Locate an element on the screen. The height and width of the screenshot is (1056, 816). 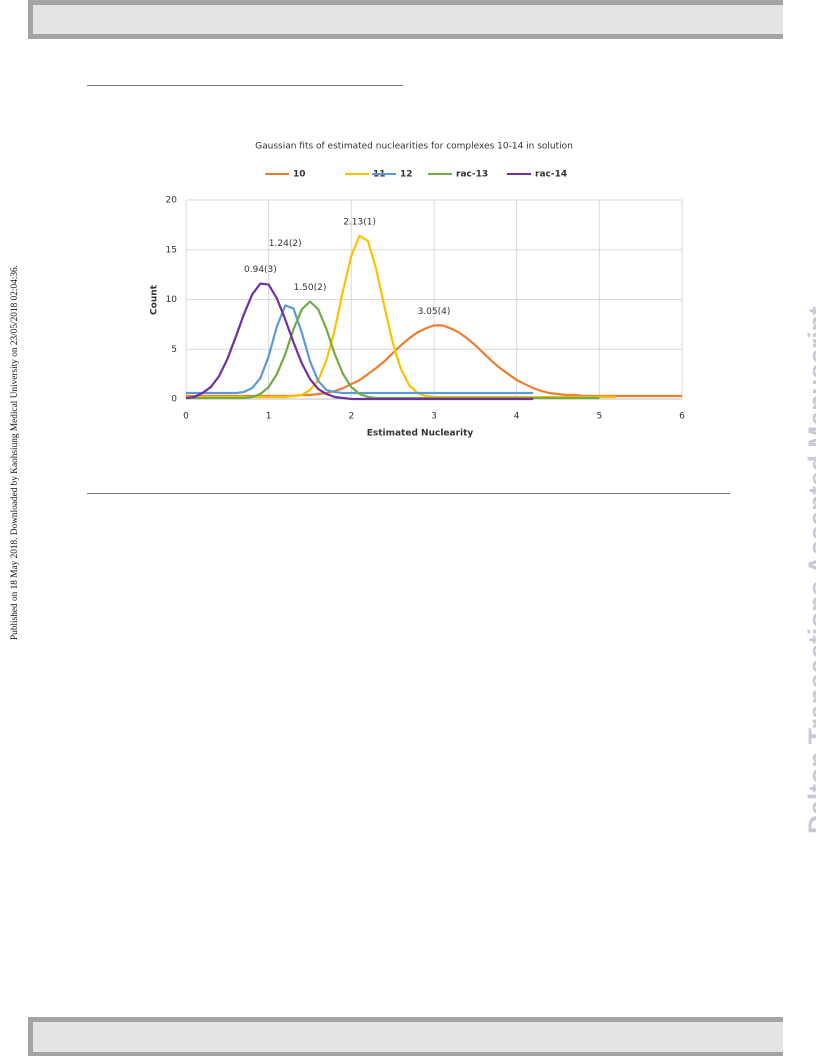
x-tick-label: 5 is located at coordinates (599, 417).